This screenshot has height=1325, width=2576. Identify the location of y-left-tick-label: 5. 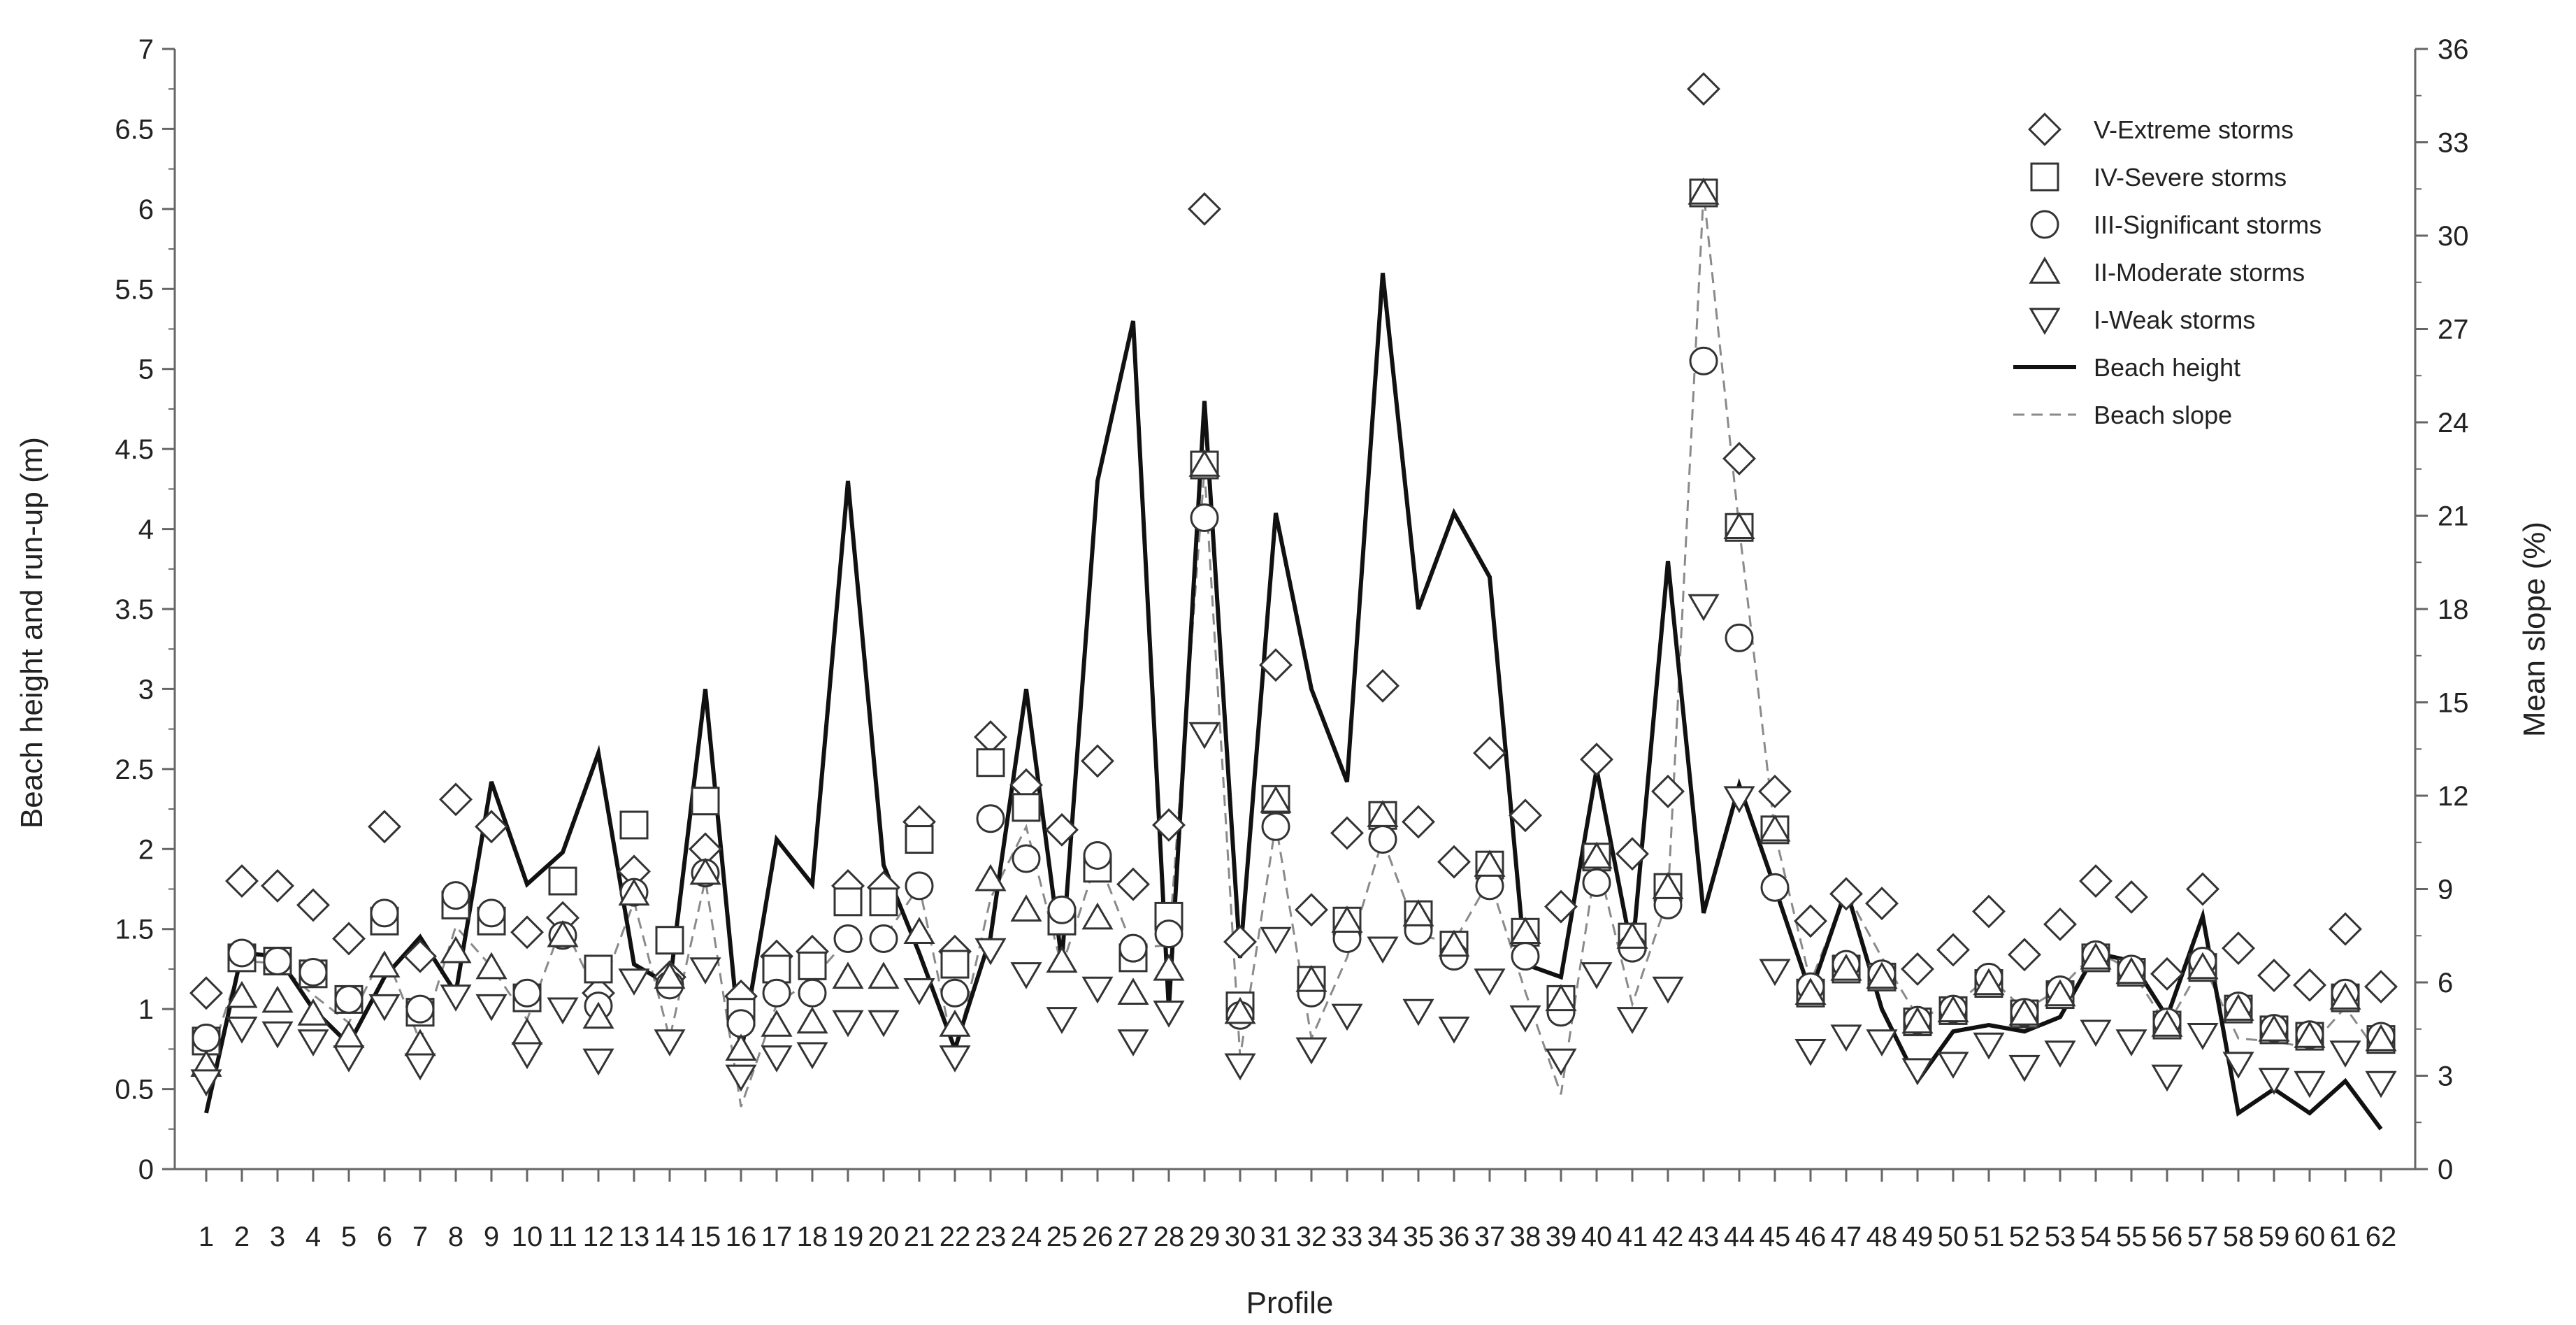
(146, 369).